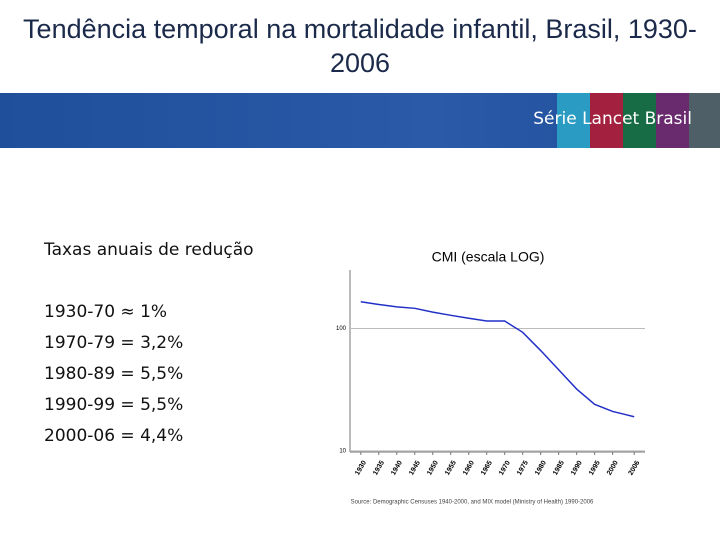  I want to click on x-tick-label: 1960, so click(469, 468).